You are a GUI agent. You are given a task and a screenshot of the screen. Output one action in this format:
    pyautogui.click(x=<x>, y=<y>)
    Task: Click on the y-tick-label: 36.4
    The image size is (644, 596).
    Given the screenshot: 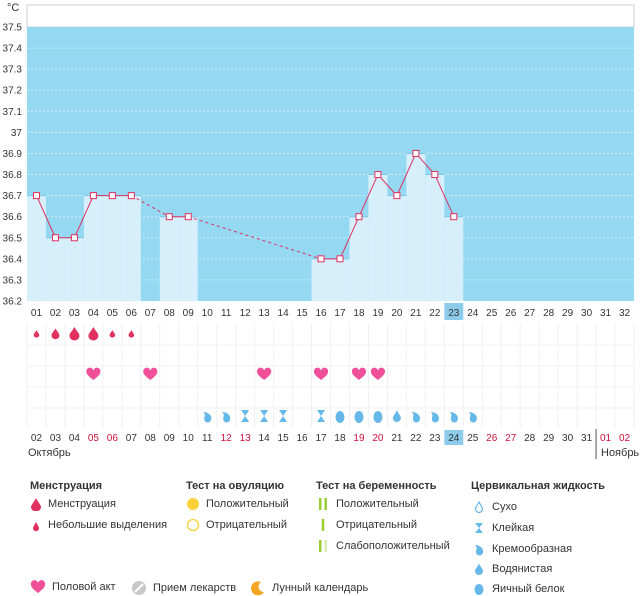 What is the action you would take?
    pyautogui.click(x=13, y=259)
    